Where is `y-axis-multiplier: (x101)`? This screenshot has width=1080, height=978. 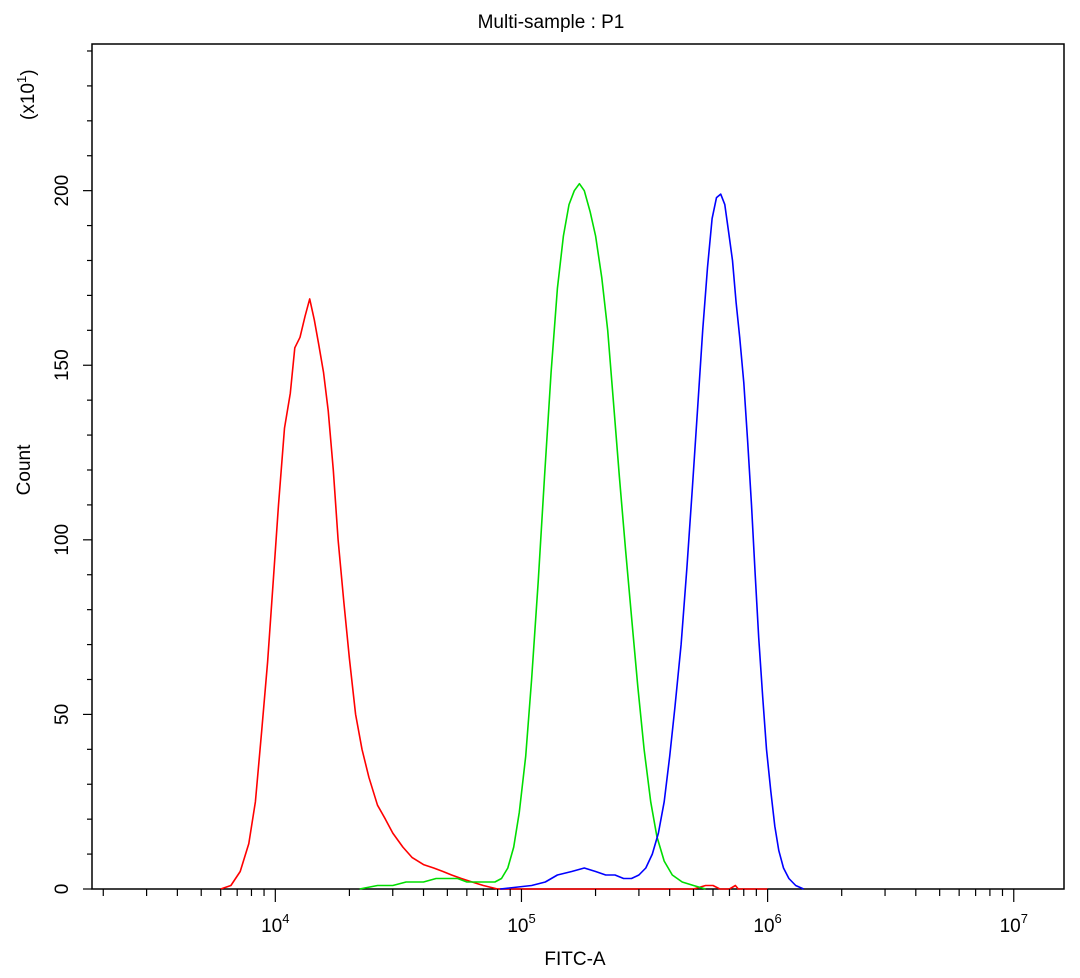 y-axis-multiplier: (x101) is located at coordinates (26, 94).